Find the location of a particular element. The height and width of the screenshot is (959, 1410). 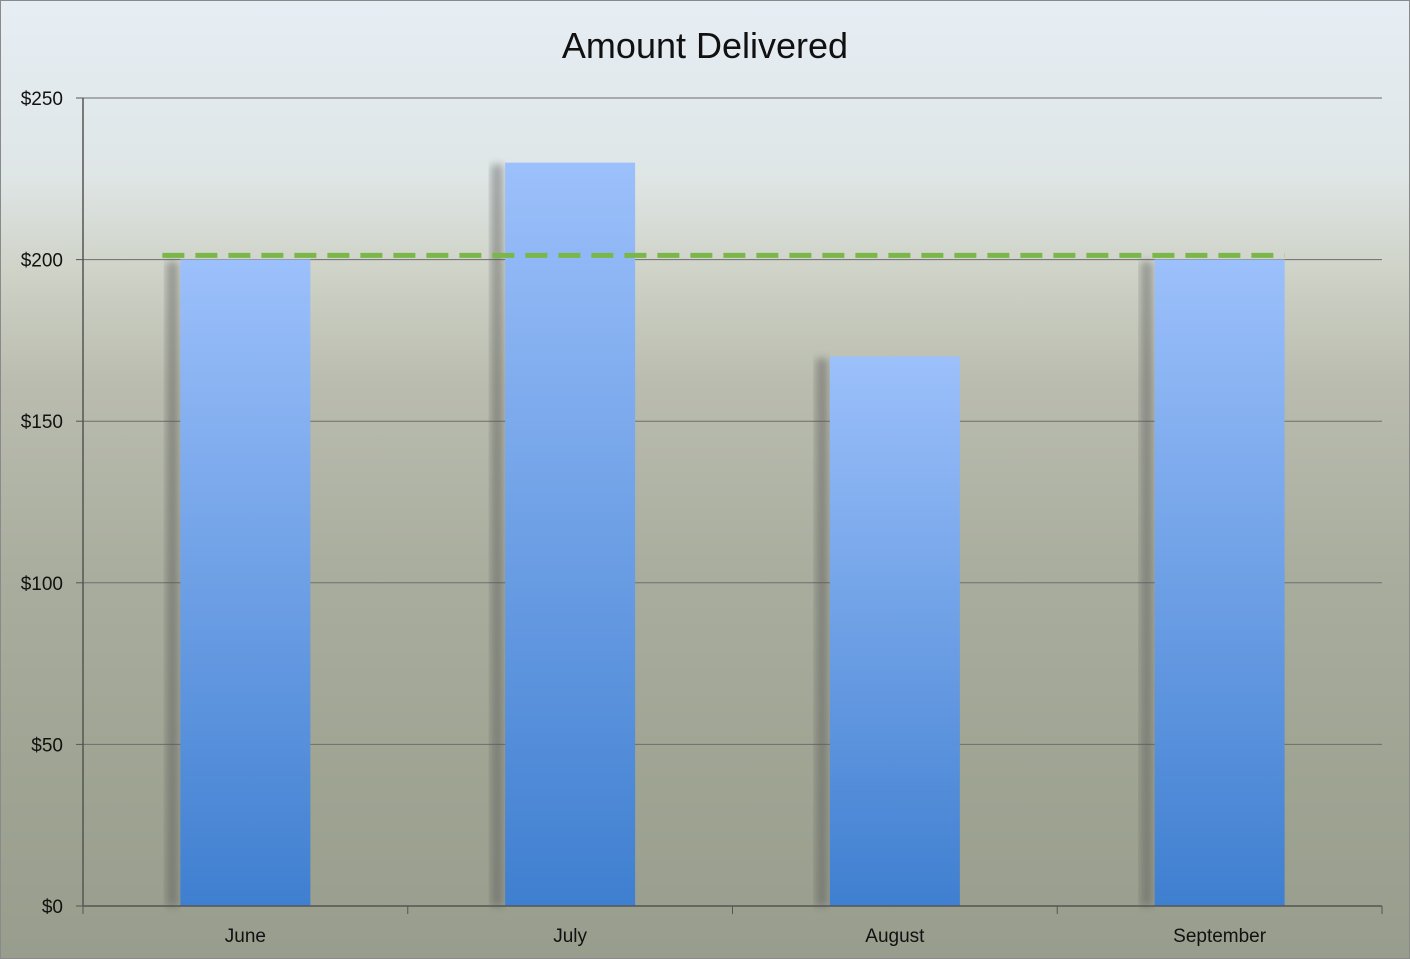

bar-august is located at coordinates (894, 631).